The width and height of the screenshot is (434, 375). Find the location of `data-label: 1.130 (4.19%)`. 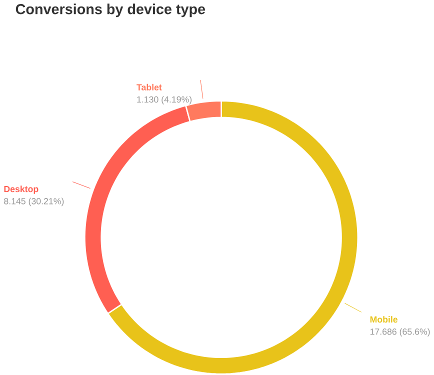

data-label: 1.130 (4.19%) is located at coordinates (164, 100).